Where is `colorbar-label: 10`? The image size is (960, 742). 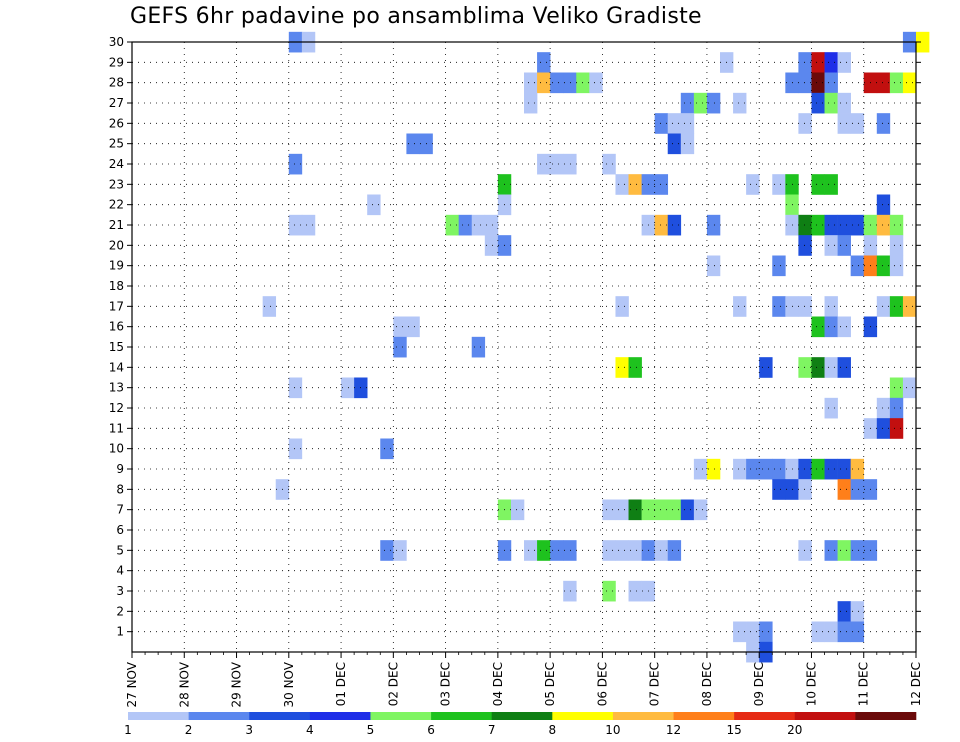
colorbar-label: 10 is located at coordinates (612, 730).